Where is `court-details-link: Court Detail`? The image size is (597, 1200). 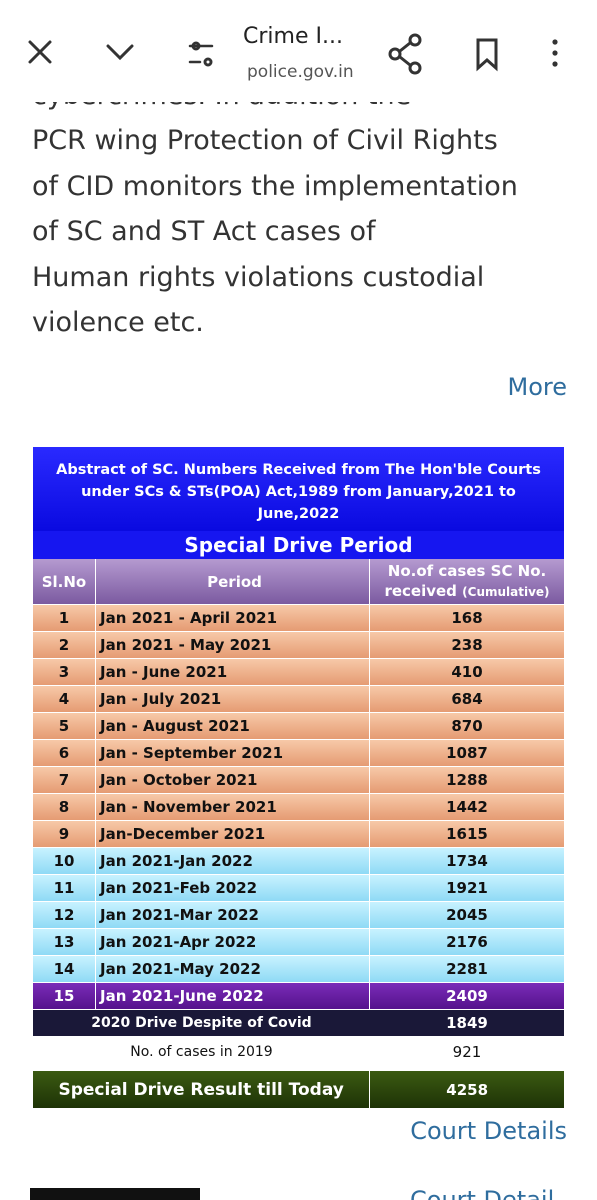
court-details-link: Court Detail is located at coordinates (482, 1194).